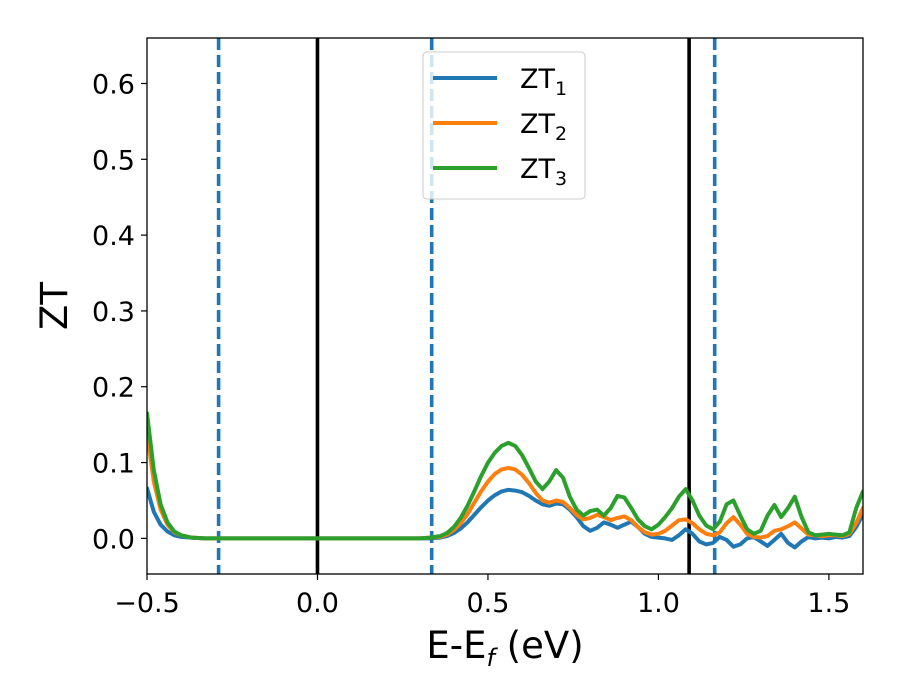 This screenshot has height=700, width=900. Describe the element at coordinates (147, 603) in the screenshot. I see `x-tick-label: −0.5` at that location.